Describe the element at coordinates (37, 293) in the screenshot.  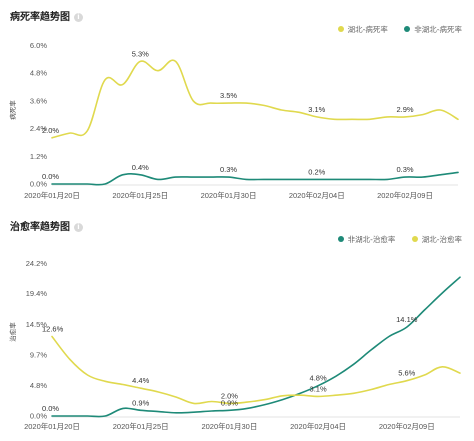
I see `y-tick-label: 19.4%` at that location.